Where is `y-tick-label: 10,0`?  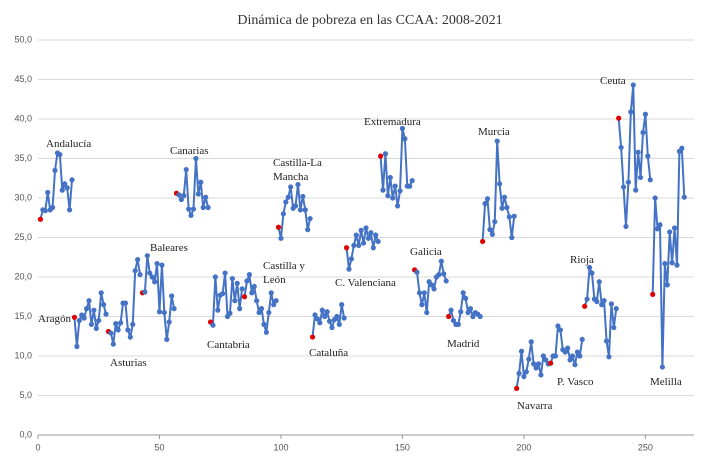 y-tick-label: 10,0 is located at coordinates (23, 355).